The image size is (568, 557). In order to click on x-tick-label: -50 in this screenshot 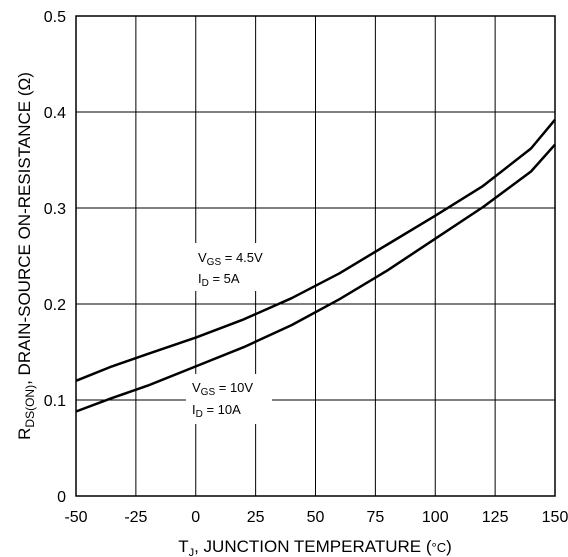, I will do `click(75, 517)`.